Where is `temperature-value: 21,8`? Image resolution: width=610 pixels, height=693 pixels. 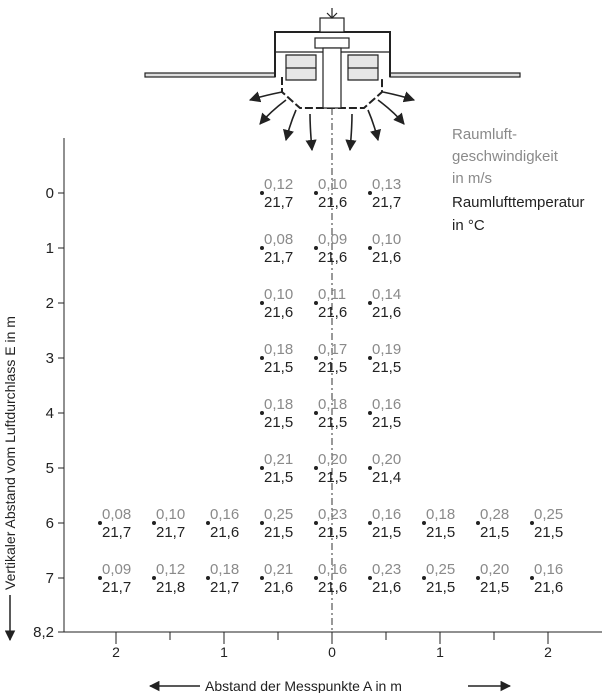
temperature-value: 21,8 is located at coordinates (170, 587).